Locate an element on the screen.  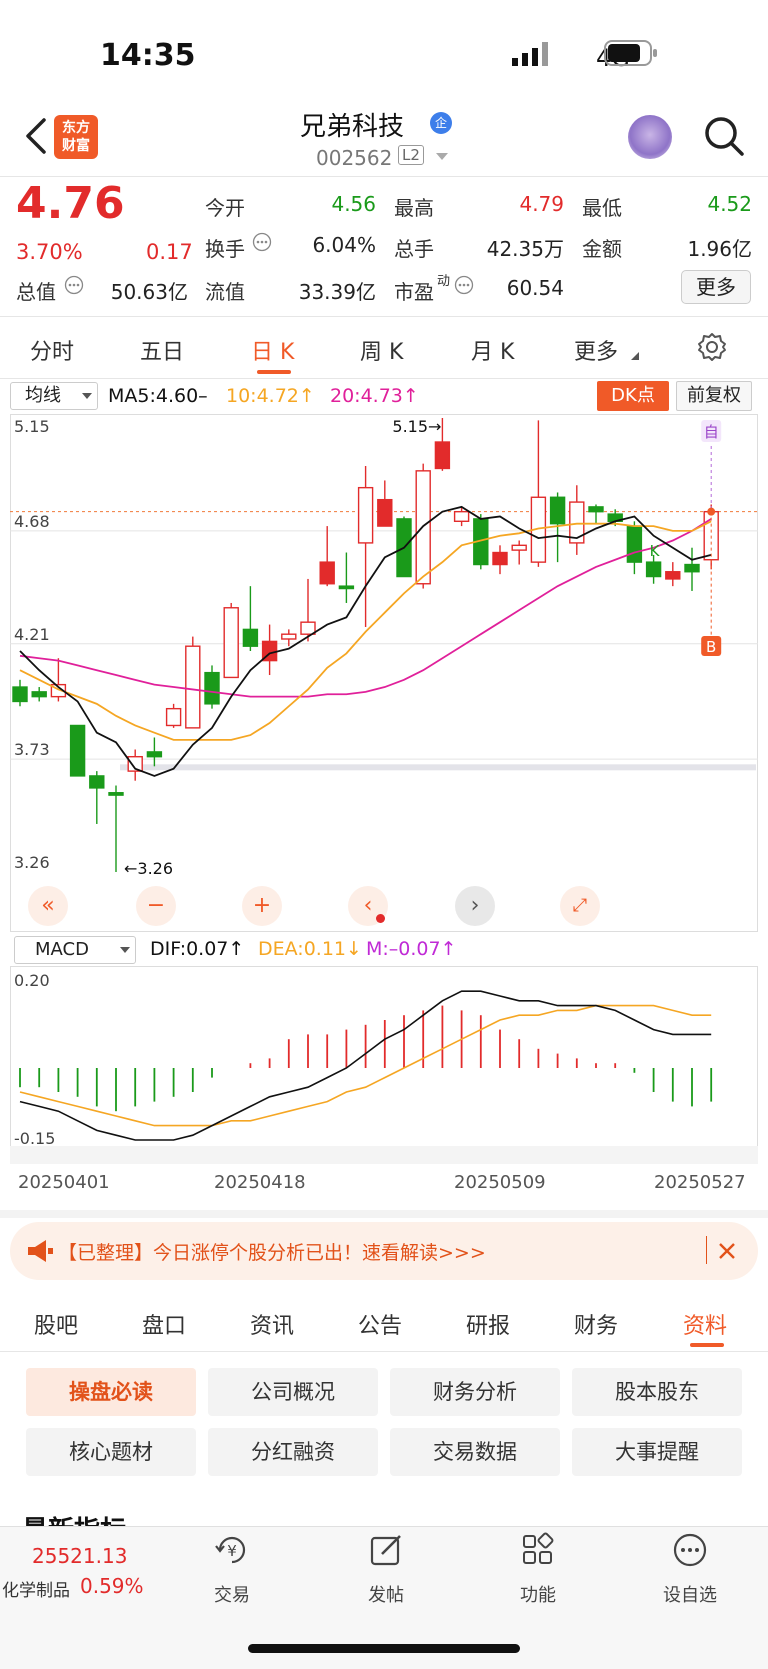
change-amount: 0.17 is located at coordinates (169, 252).